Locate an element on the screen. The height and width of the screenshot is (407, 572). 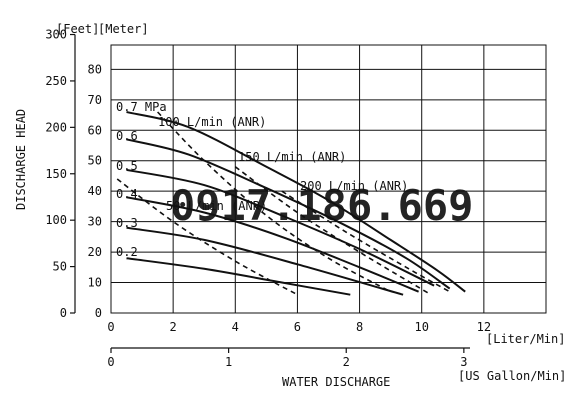
us-gallon-min-unit-label: [US Gallon/Min] is located at coordinates (512, 376).